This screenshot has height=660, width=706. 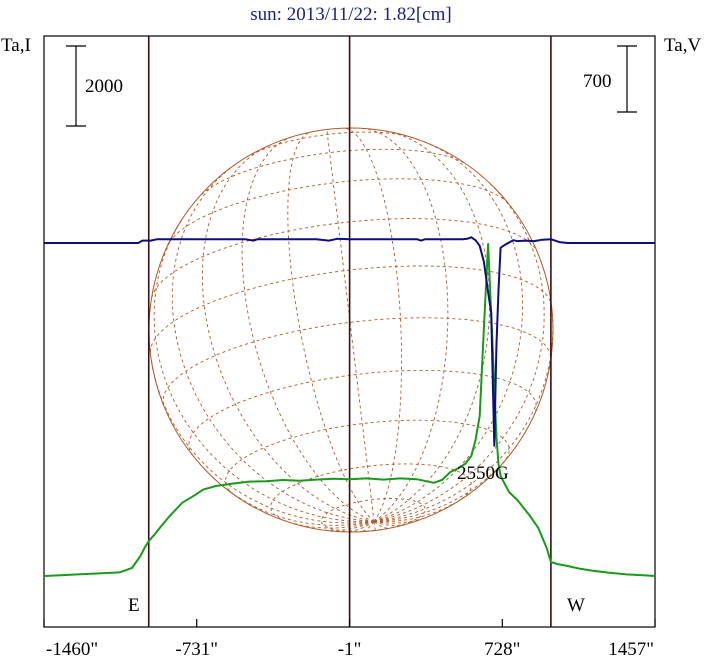 I want to click on right-scale-label: 700, so click(x=597, y=81).